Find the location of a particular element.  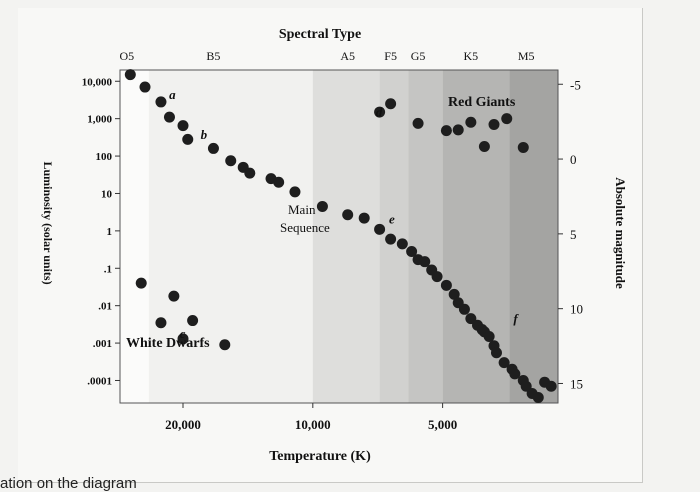

y-tick-label: 1 is located at coordinates (110, 232).